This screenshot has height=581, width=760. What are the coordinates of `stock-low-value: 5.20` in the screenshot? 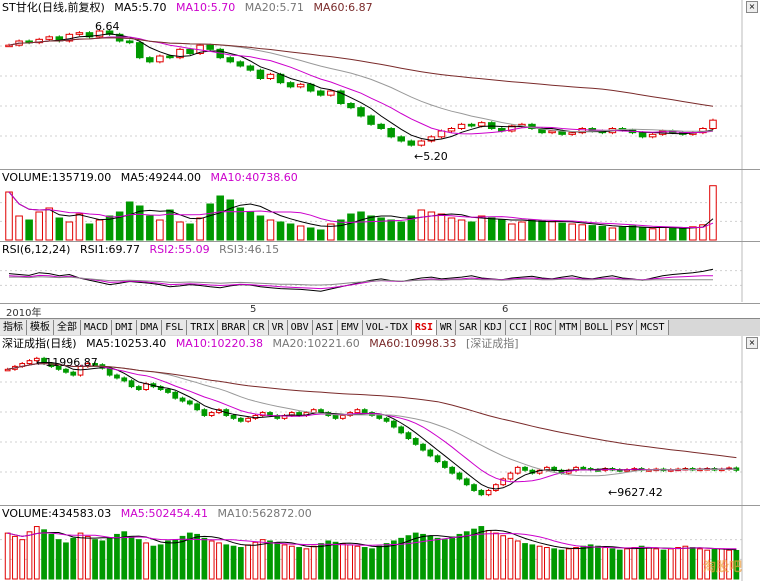 It's located at (435, 156).